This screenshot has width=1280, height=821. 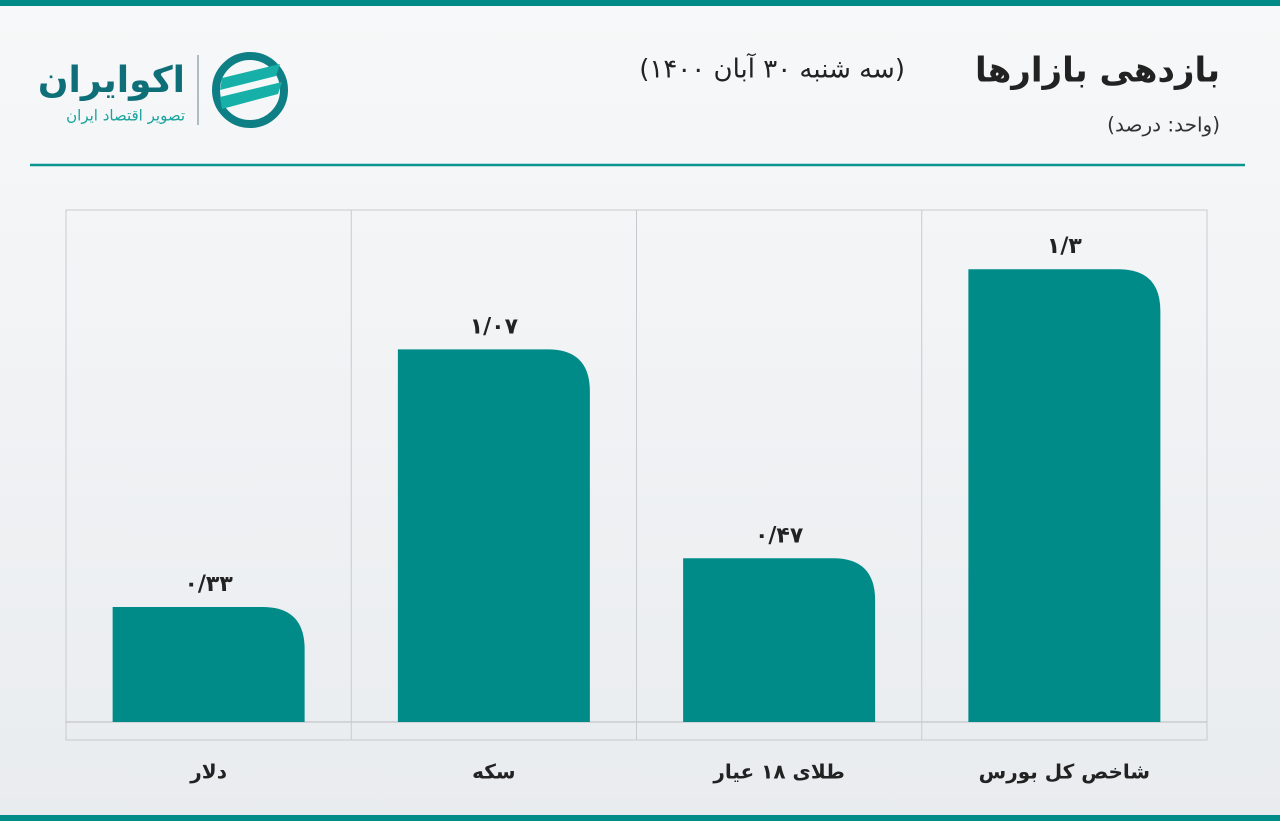 I want to click on x-tick-label: شاخص کل بورس, so click(x=1064, y=772).